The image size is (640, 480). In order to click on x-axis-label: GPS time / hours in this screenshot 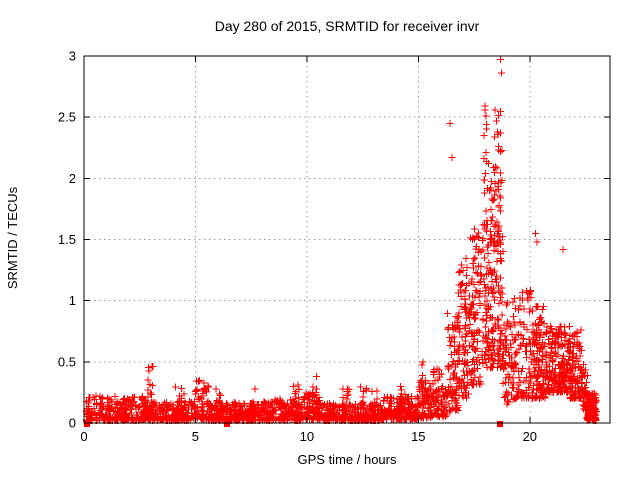, I will do `click(347, 459)`.